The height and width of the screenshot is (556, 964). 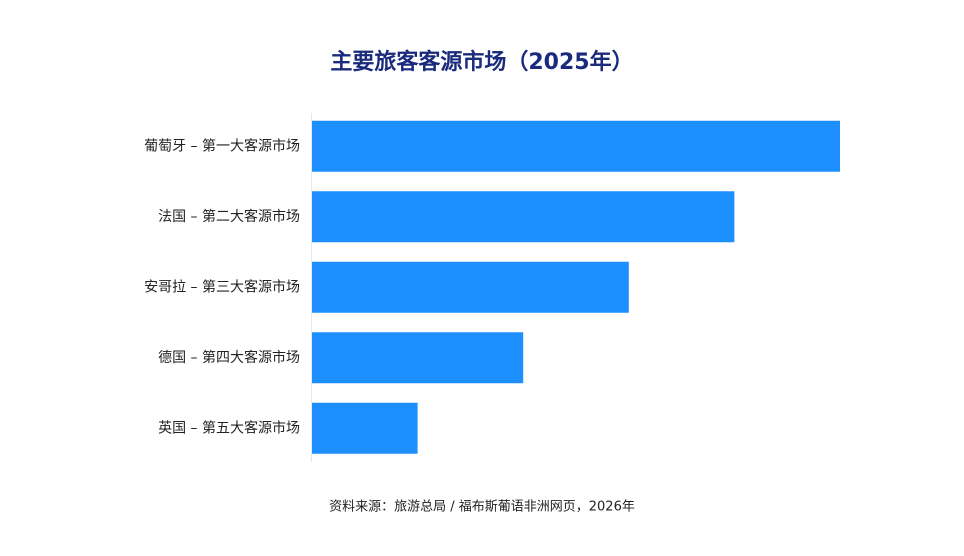 I want to click on y-tick-label: 法国 – 第二大客源市场, so click(x=229, y=216).